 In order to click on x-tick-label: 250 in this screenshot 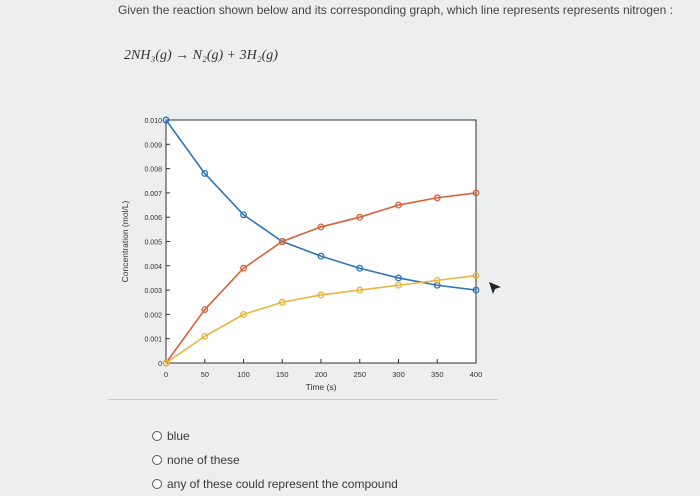, I will do `click(359, 374)`.